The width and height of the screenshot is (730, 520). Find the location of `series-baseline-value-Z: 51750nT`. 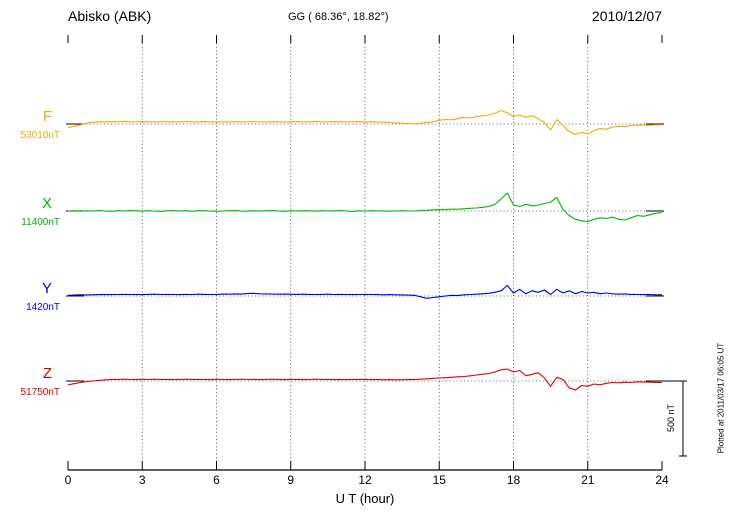

series-baseline-value-Z: 51750nT is located at coordinates (40, 392).